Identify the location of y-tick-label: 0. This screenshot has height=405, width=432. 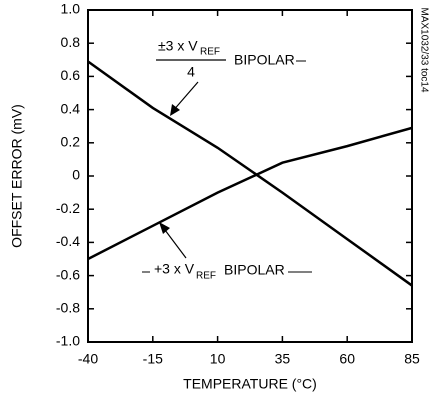
(76, 175).